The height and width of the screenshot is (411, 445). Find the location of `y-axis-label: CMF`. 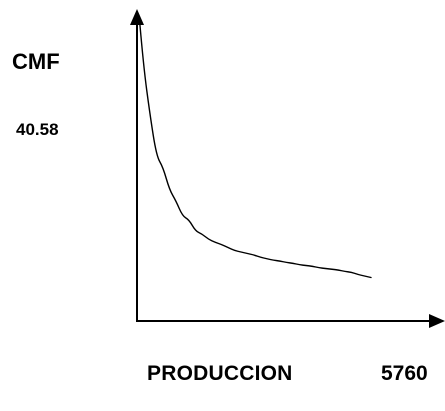

y-axis-label: CMF is located at coordinates (36, 61).